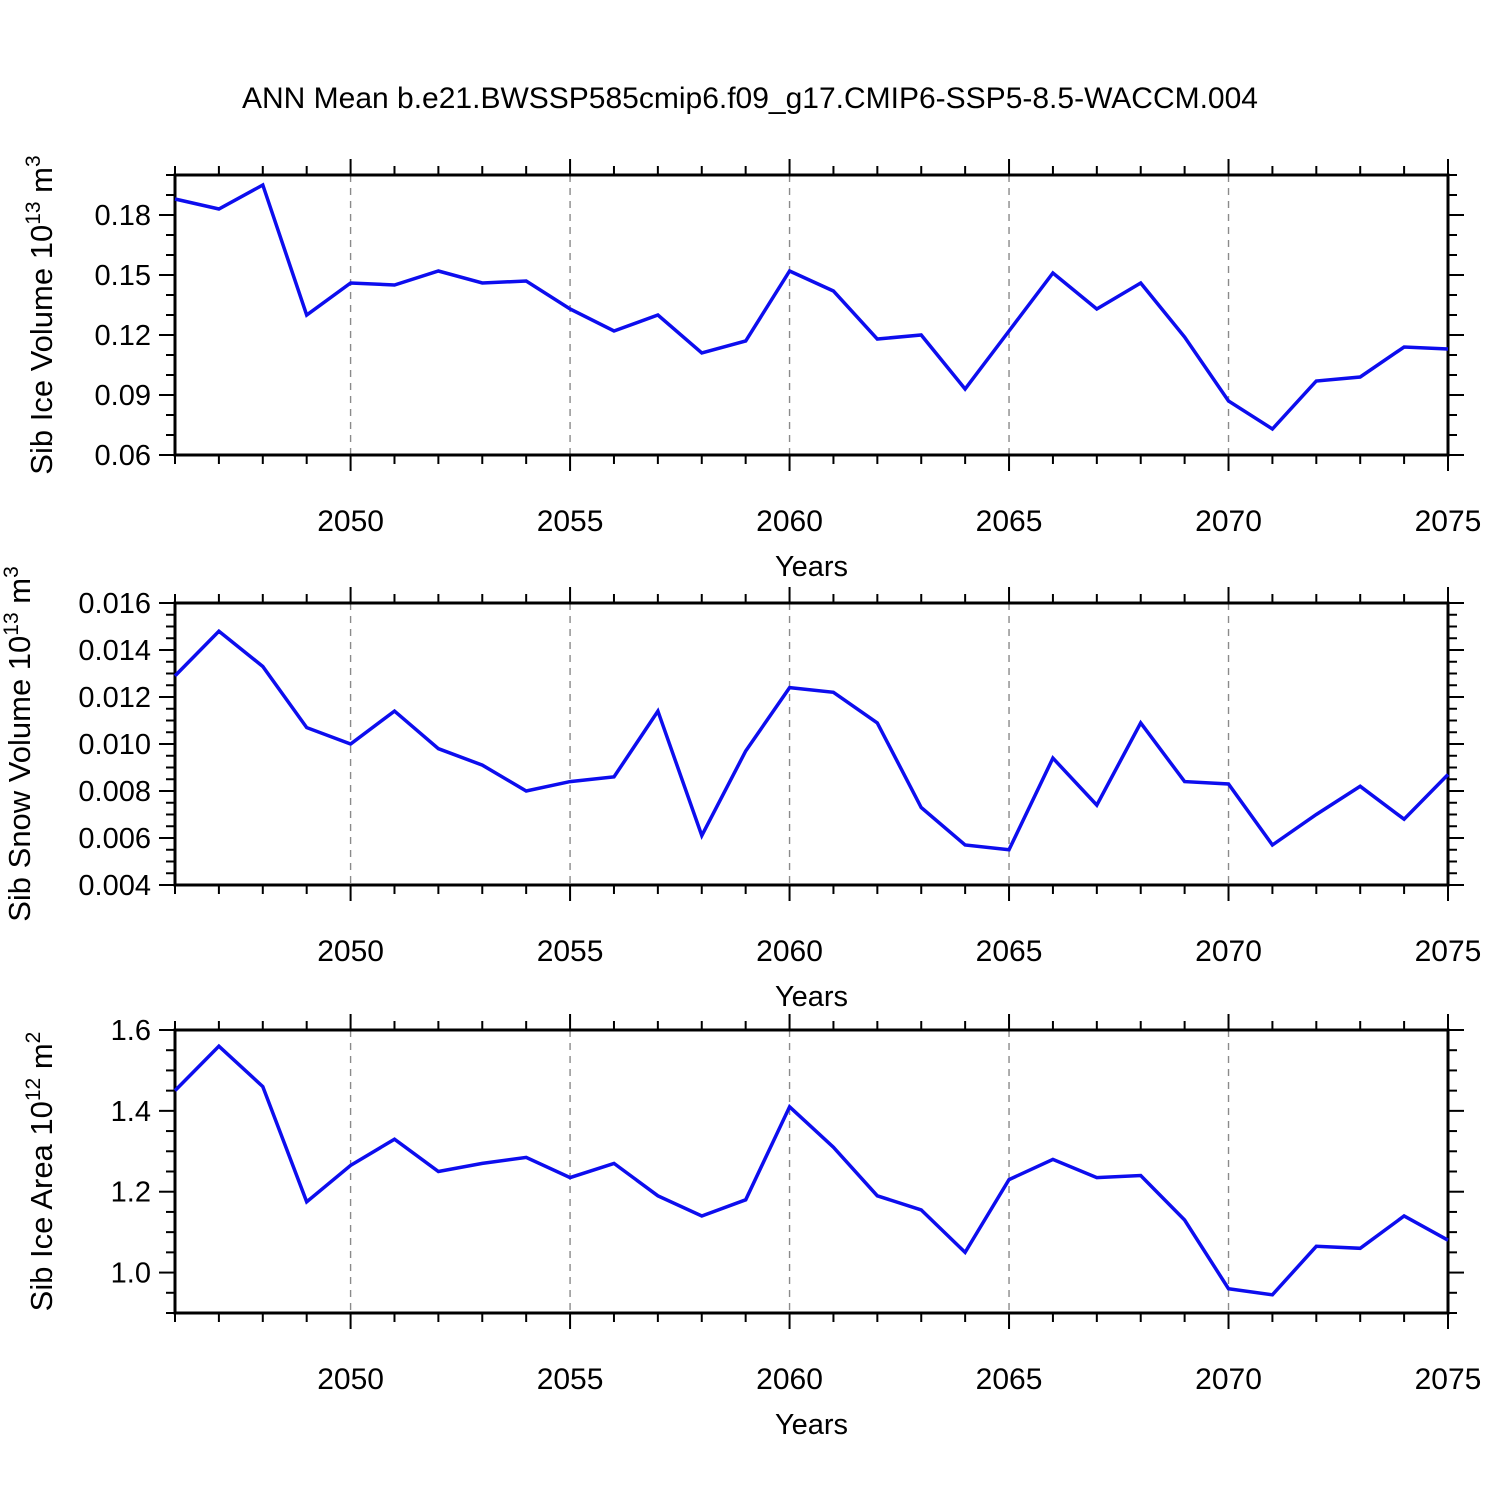 This screenshot has height=1500, width=1500. I want to click on y-tick-label: 0.004, so click(114, 886).